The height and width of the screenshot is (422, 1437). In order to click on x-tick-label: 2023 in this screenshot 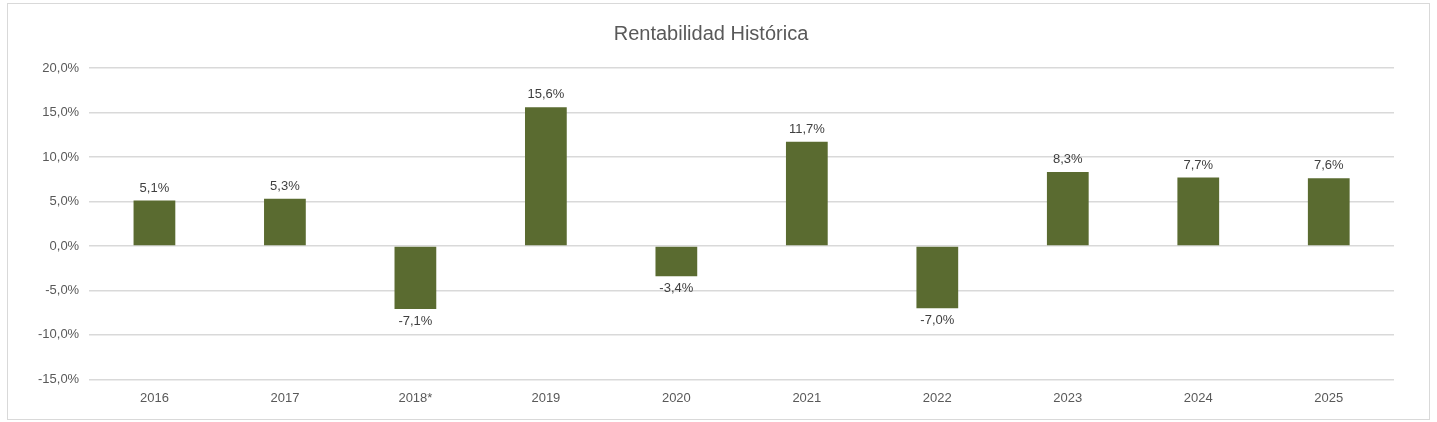, I will do `click(1068, 397)`.